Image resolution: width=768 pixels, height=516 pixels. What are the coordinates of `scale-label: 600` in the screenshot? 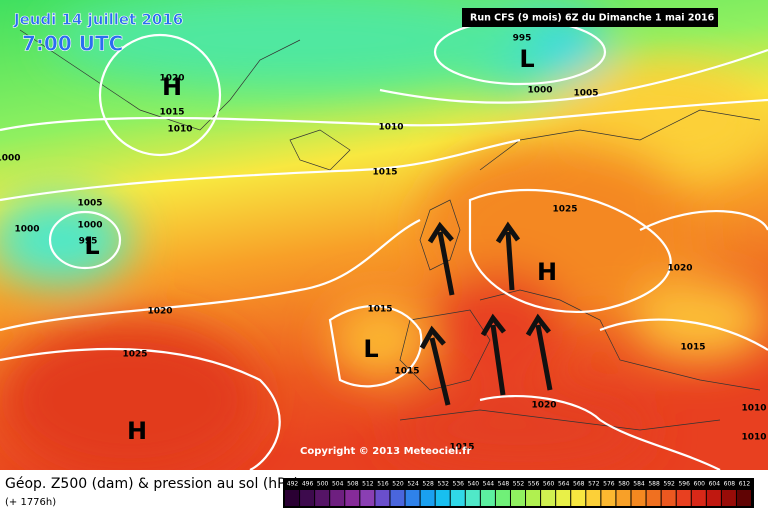 It's located at (700, 484).